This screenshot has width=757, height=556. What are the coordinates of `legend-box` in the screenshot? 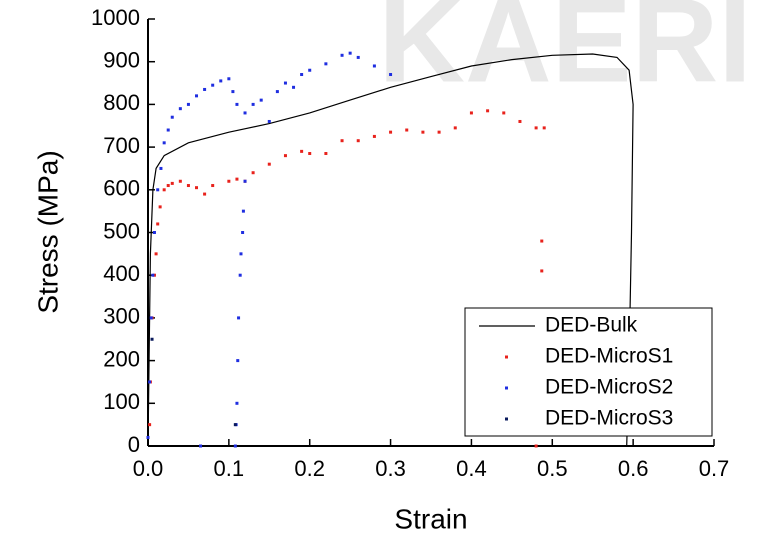 It's located at (588, 372).